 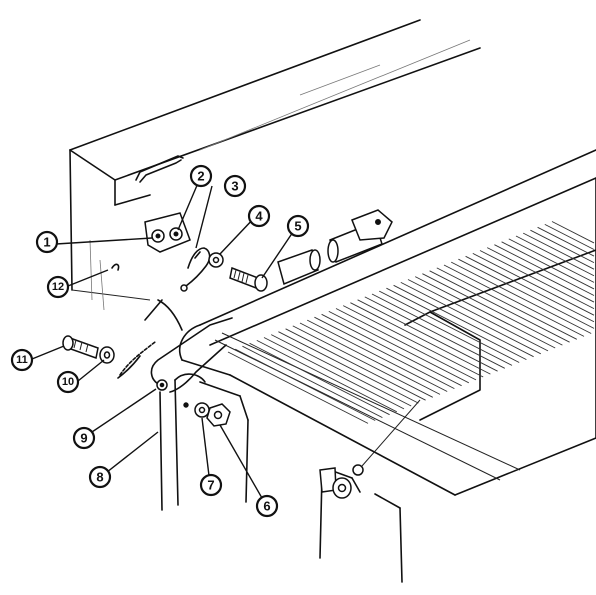 I want to click on callout-5: 5, so click(x=298, y=226).